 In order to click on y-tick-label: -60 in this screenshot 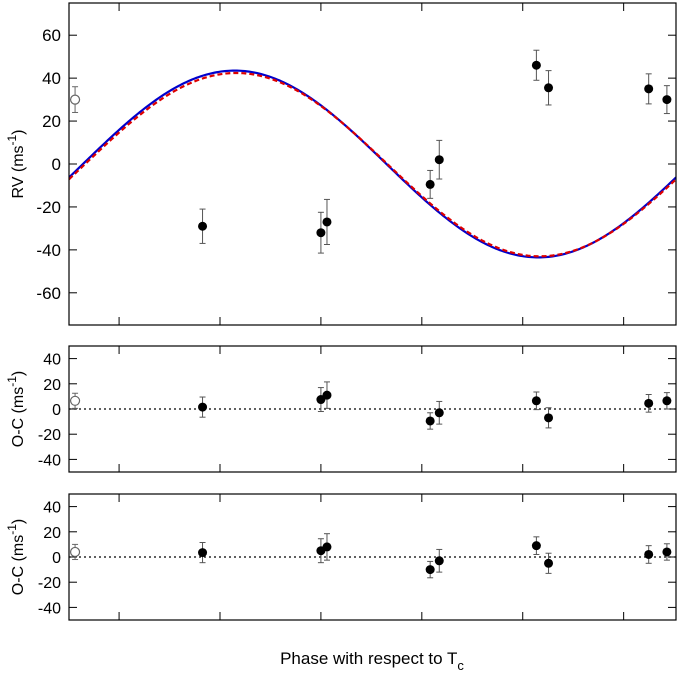, I will do `click(48, 293)`.